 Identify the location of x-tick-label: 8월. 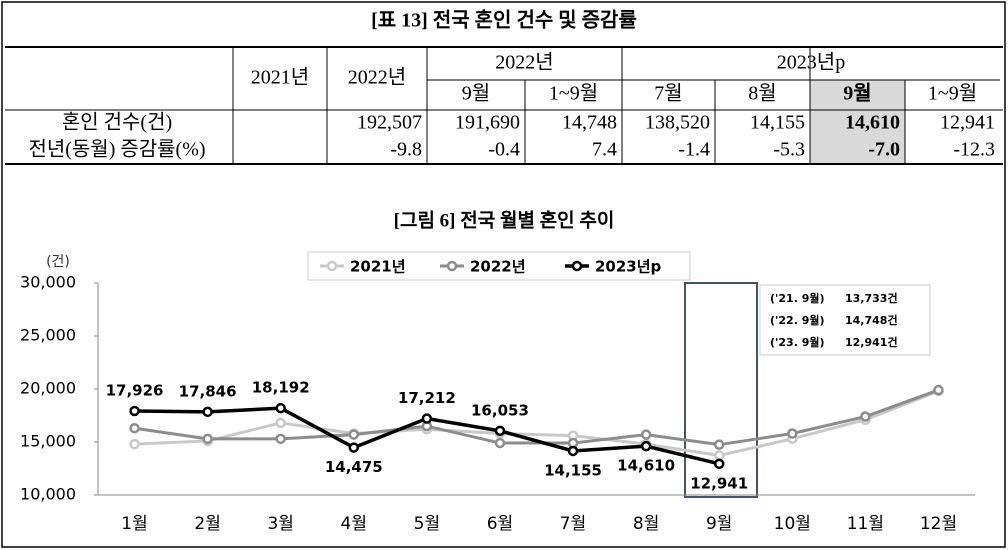
(646, 524).